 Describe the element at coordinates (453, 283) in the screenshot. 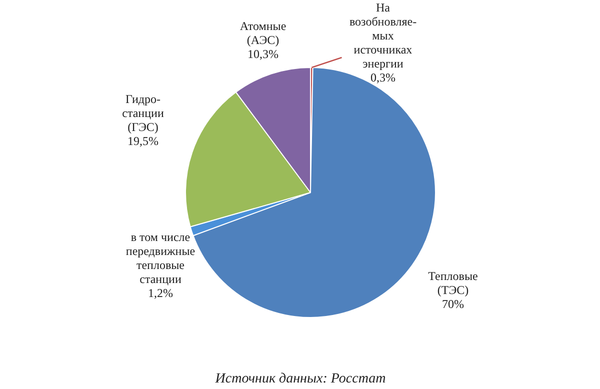

I see `slice-label: Тепловые (ТЭС)` at that location.